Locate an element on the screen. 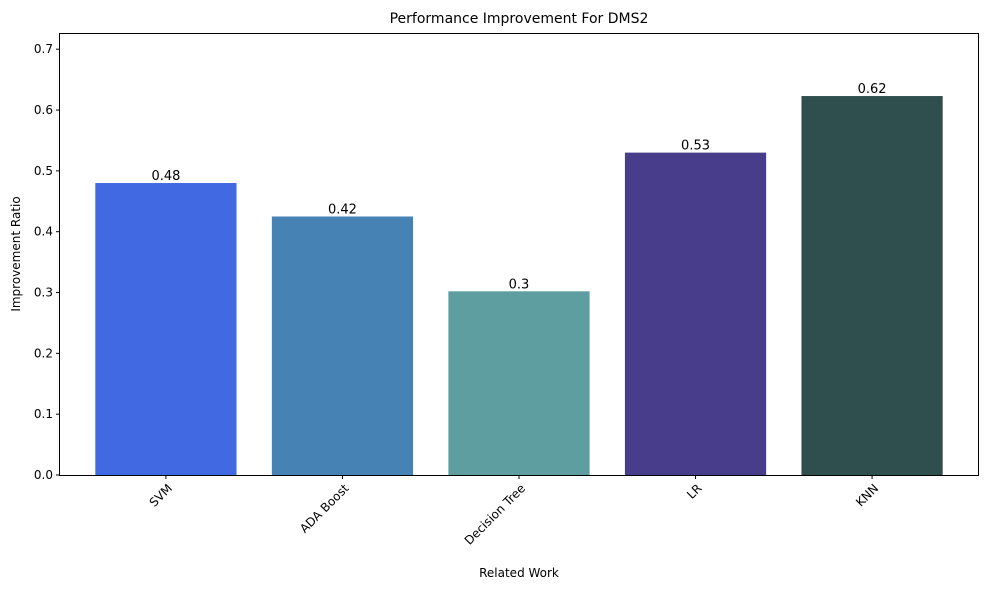 Image resolution: width=989 pixels, height=590 pixels. x-tick-label: Decision Tree is located at coordinates (495, 514).